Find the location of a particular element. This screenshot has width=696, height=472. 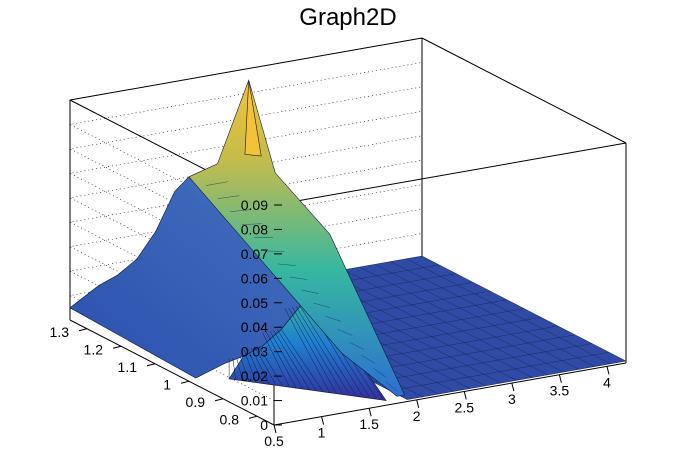

y-tick-label: 0.9 is located at coordinates (196, 402).